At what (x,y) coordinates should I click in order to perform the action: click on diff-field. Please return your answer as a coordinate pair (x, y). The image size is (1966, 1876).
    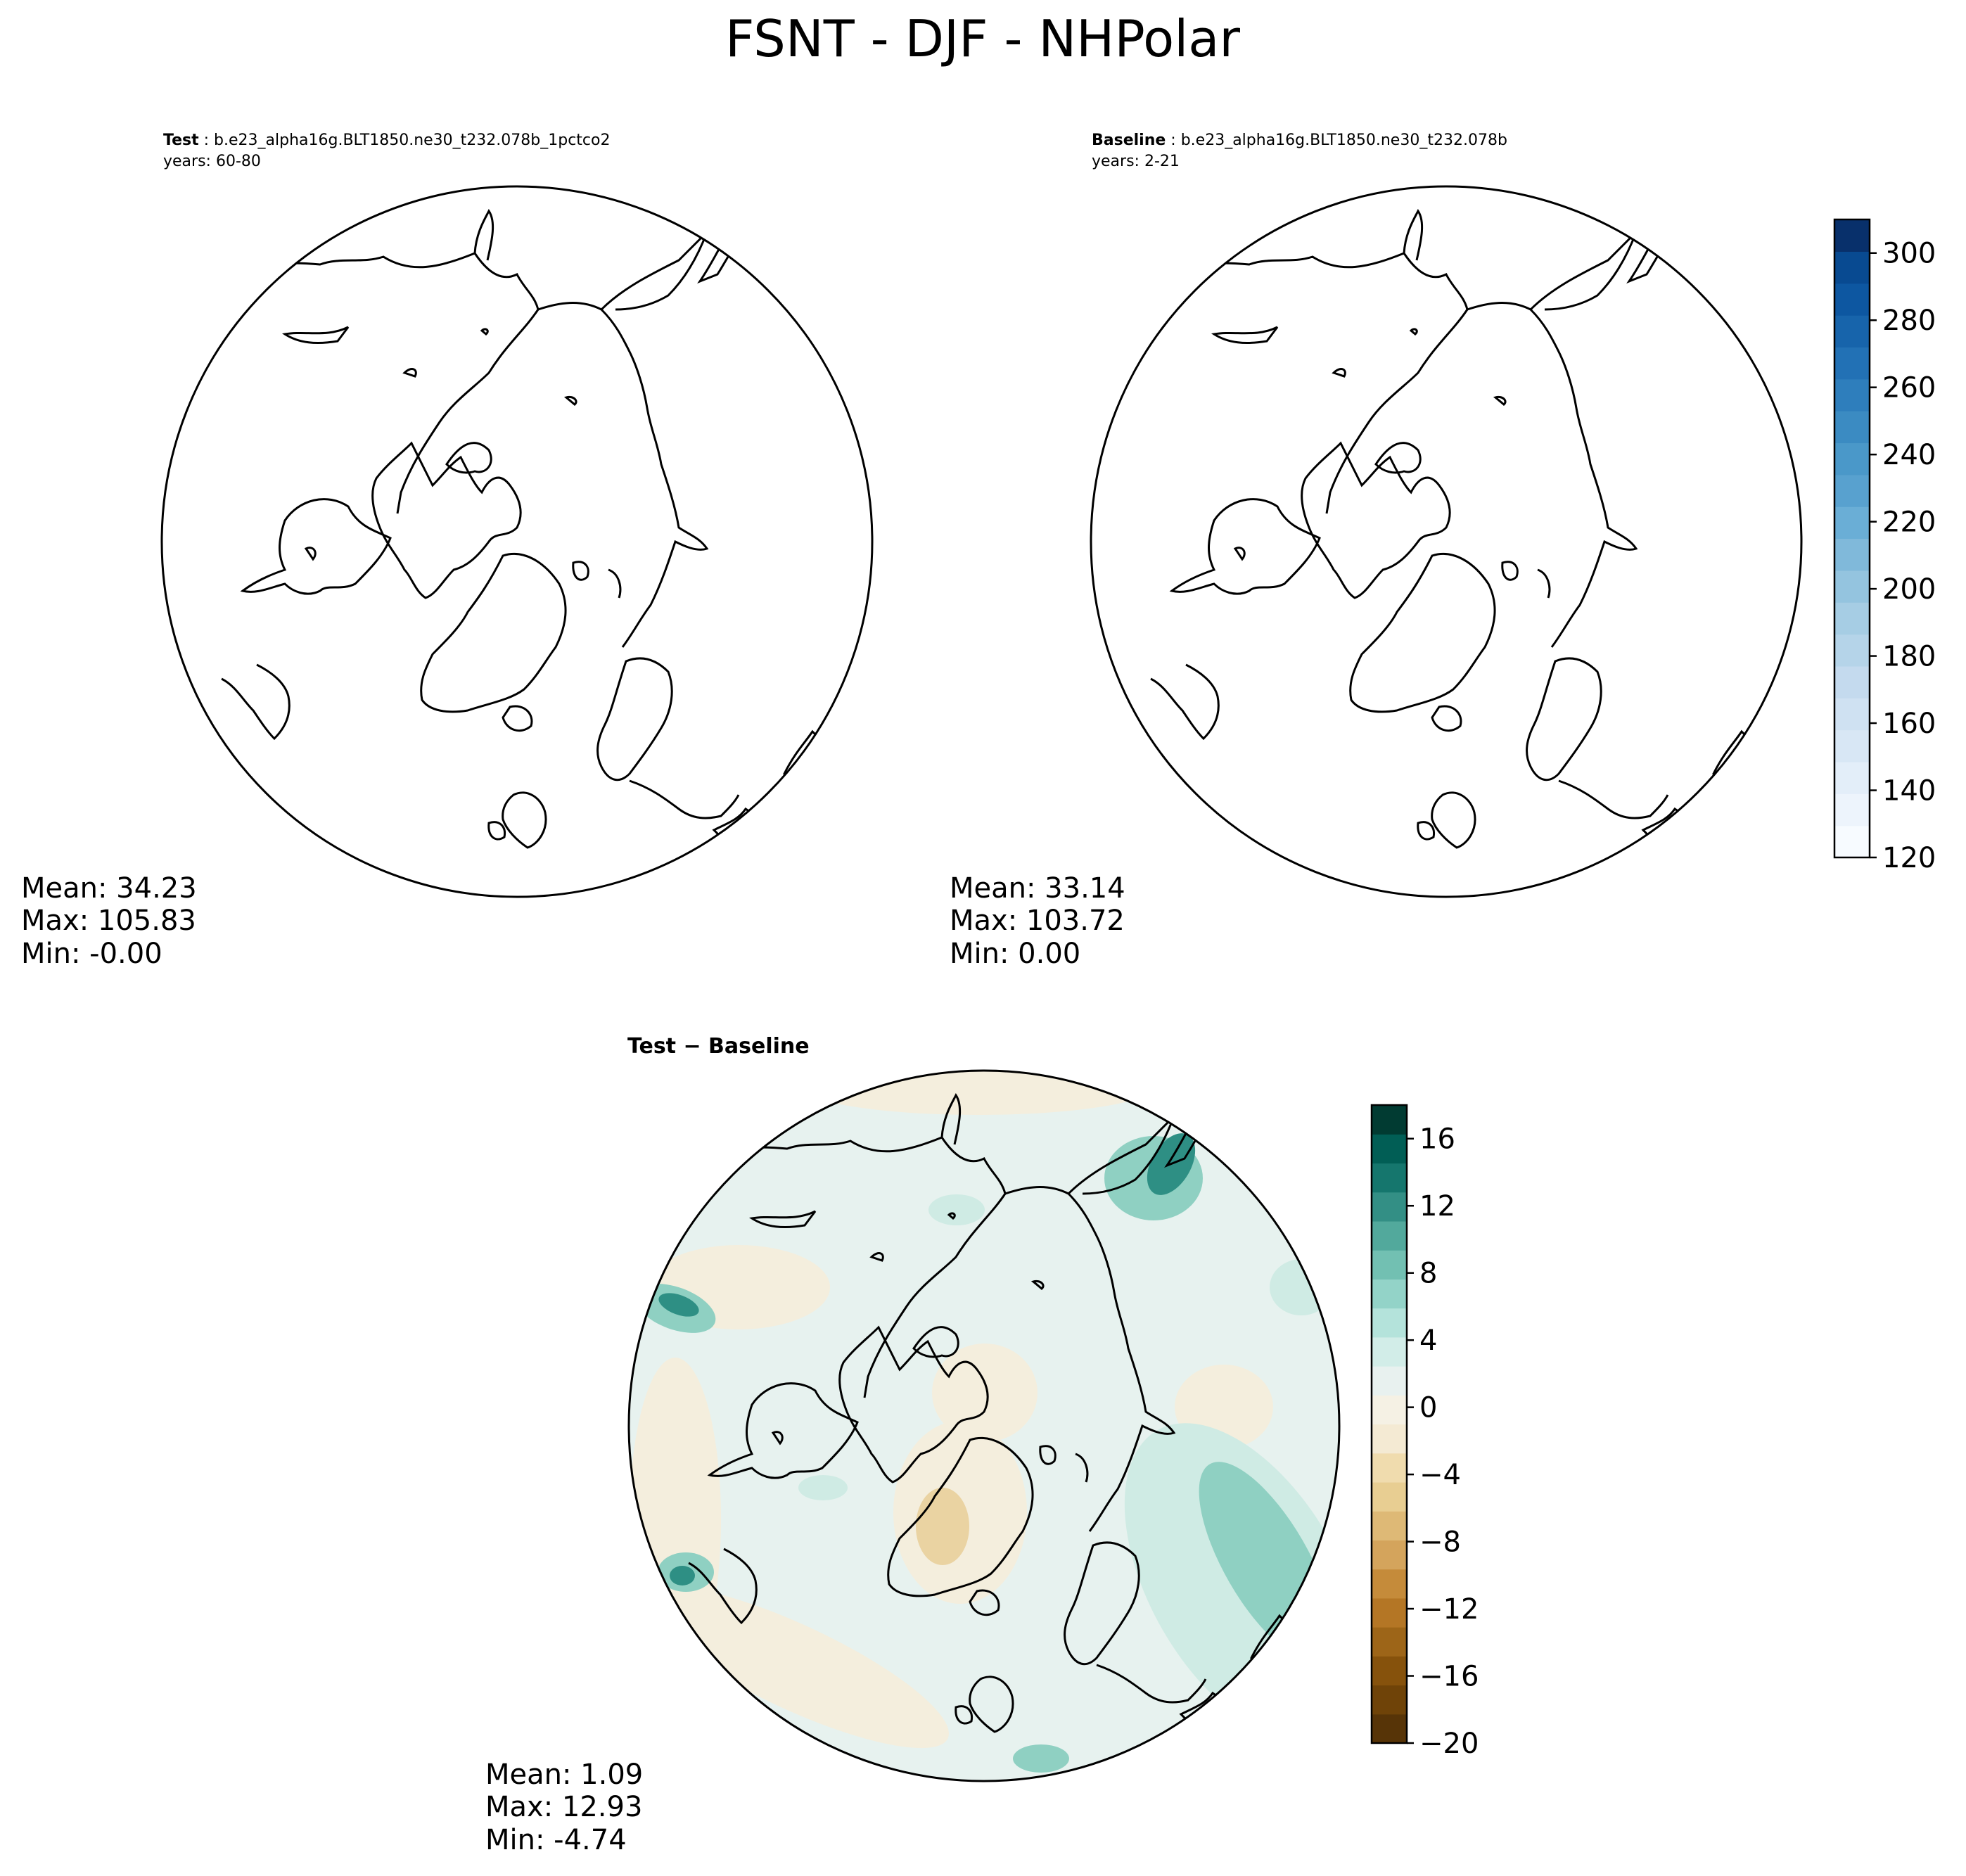
    Looking at the image, I should click on (984, 1426).